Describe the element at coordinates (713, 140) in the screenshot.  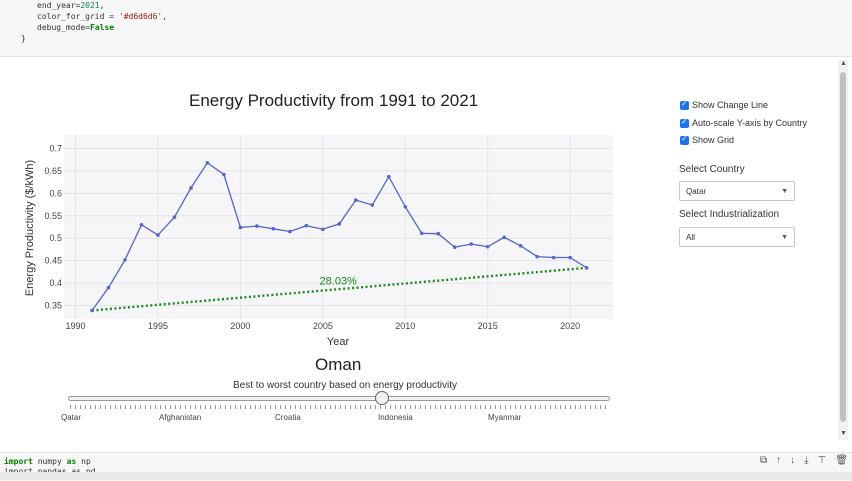
I see `show-grid-label: Show Grid` at that location.